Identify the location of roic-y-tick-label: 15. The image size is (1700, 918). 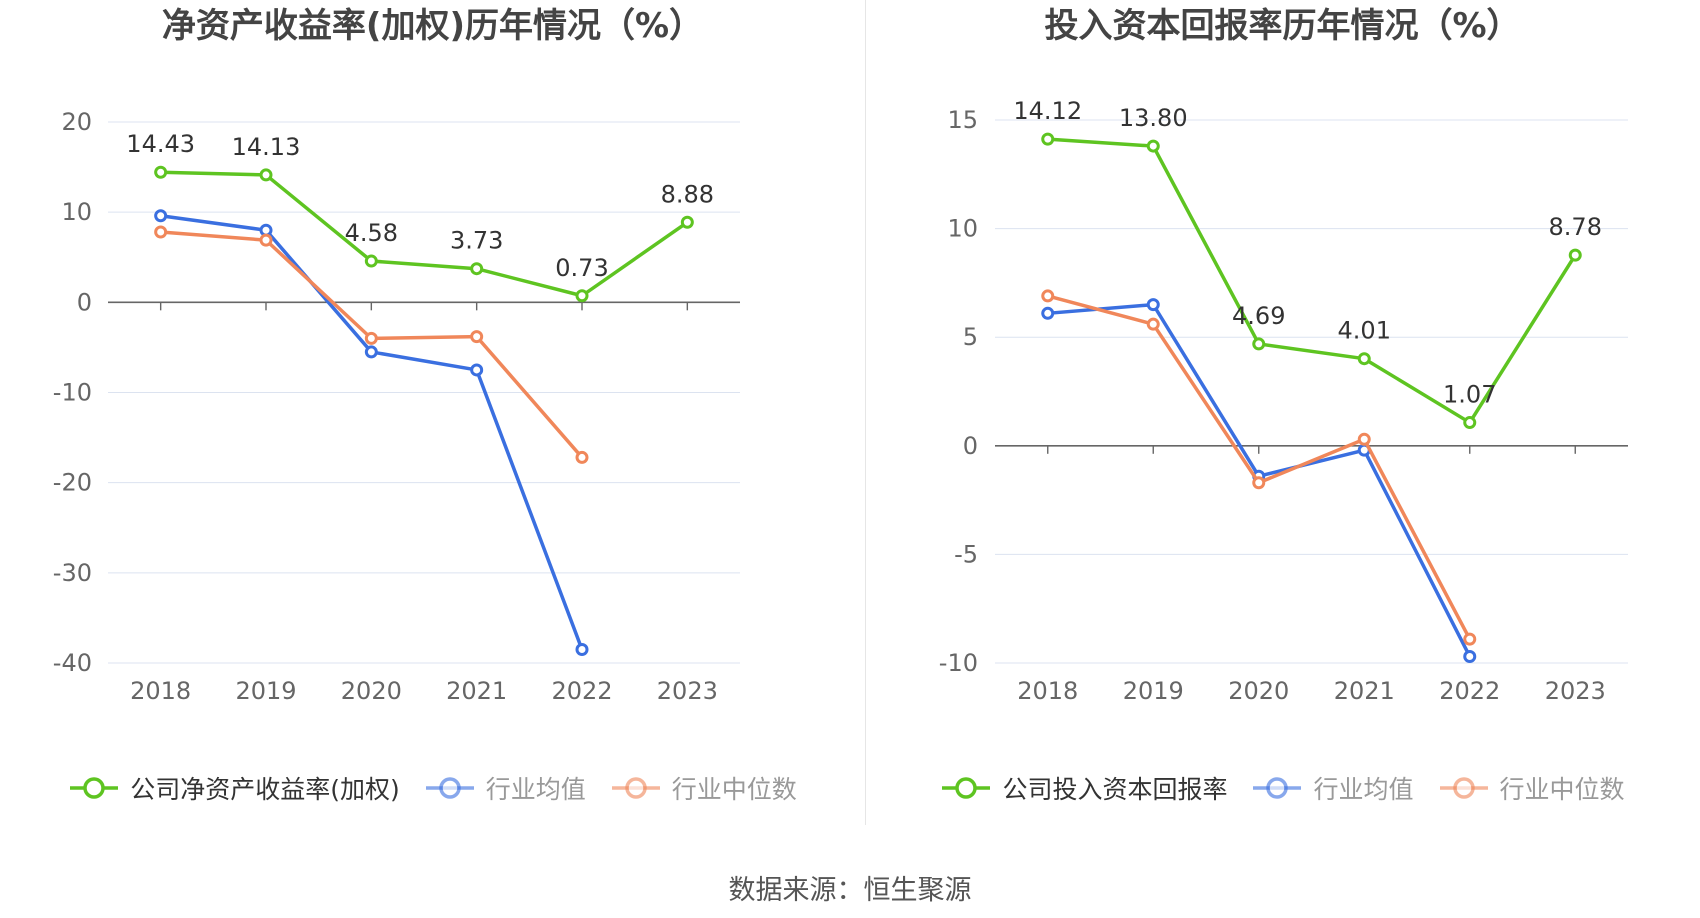
(962, 120).